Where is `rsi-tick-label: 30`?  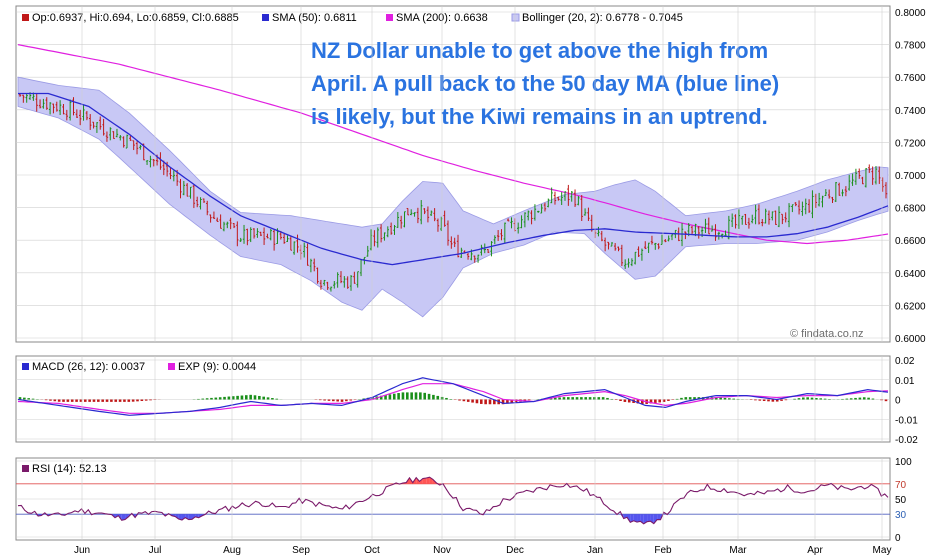 rsi-tick-label: 30 is located at coordinates (901, 515).